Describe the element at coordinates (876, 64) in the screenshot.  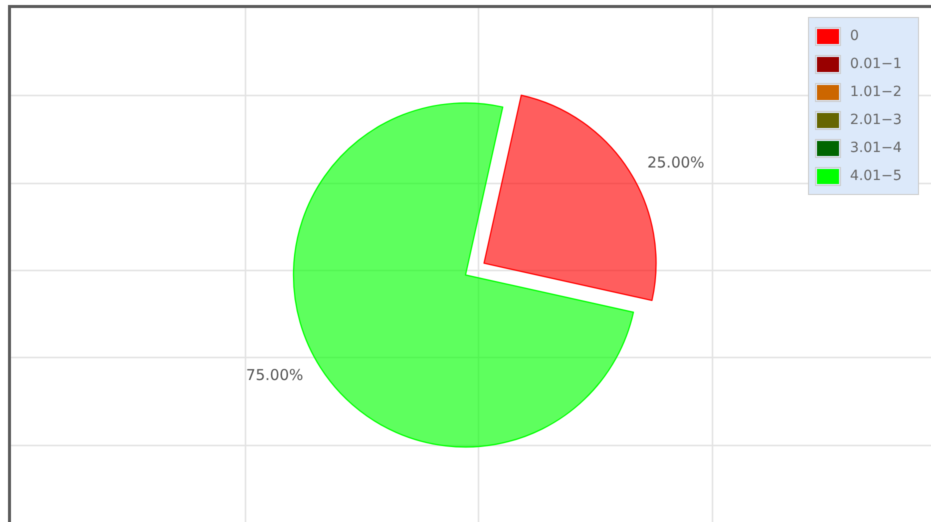
I see `legend-label: 0.01−1` at that location.